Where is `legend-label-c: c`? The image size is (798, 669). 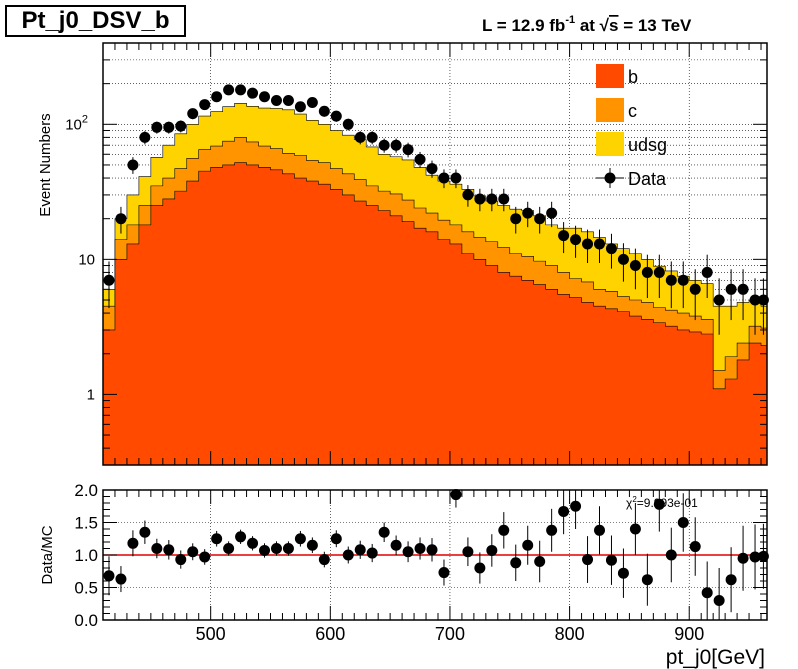
legend-label-c: c is located at coordinates (632, 111).